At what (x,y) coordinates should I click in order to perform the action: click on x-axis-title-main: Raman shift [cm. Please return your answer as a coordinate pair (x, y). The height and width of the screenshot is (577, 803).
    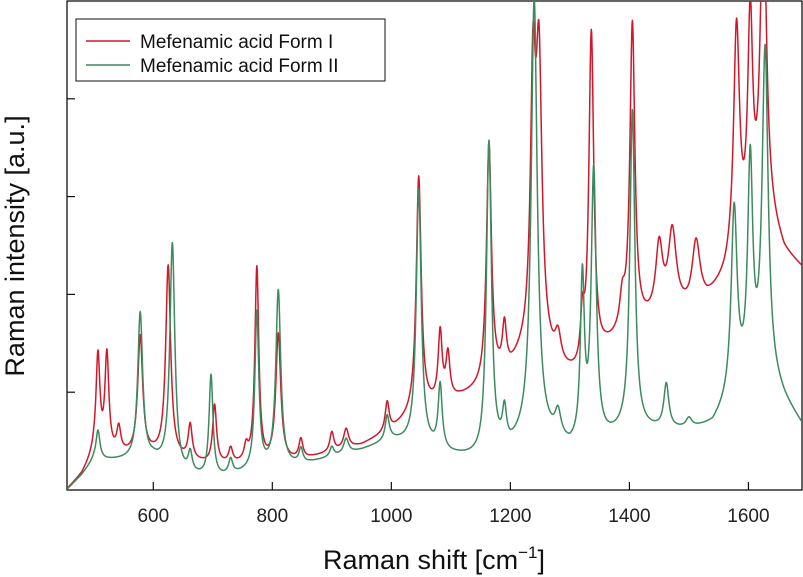
    Looking at the image, I should click on (420, 560).